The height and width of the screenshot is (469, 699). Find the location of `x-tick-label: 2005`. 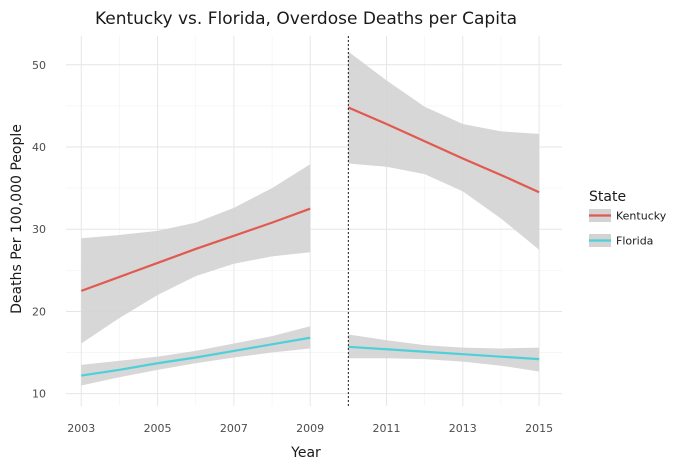

x-tick-label: 2005 is located at coordinates (158, 428).